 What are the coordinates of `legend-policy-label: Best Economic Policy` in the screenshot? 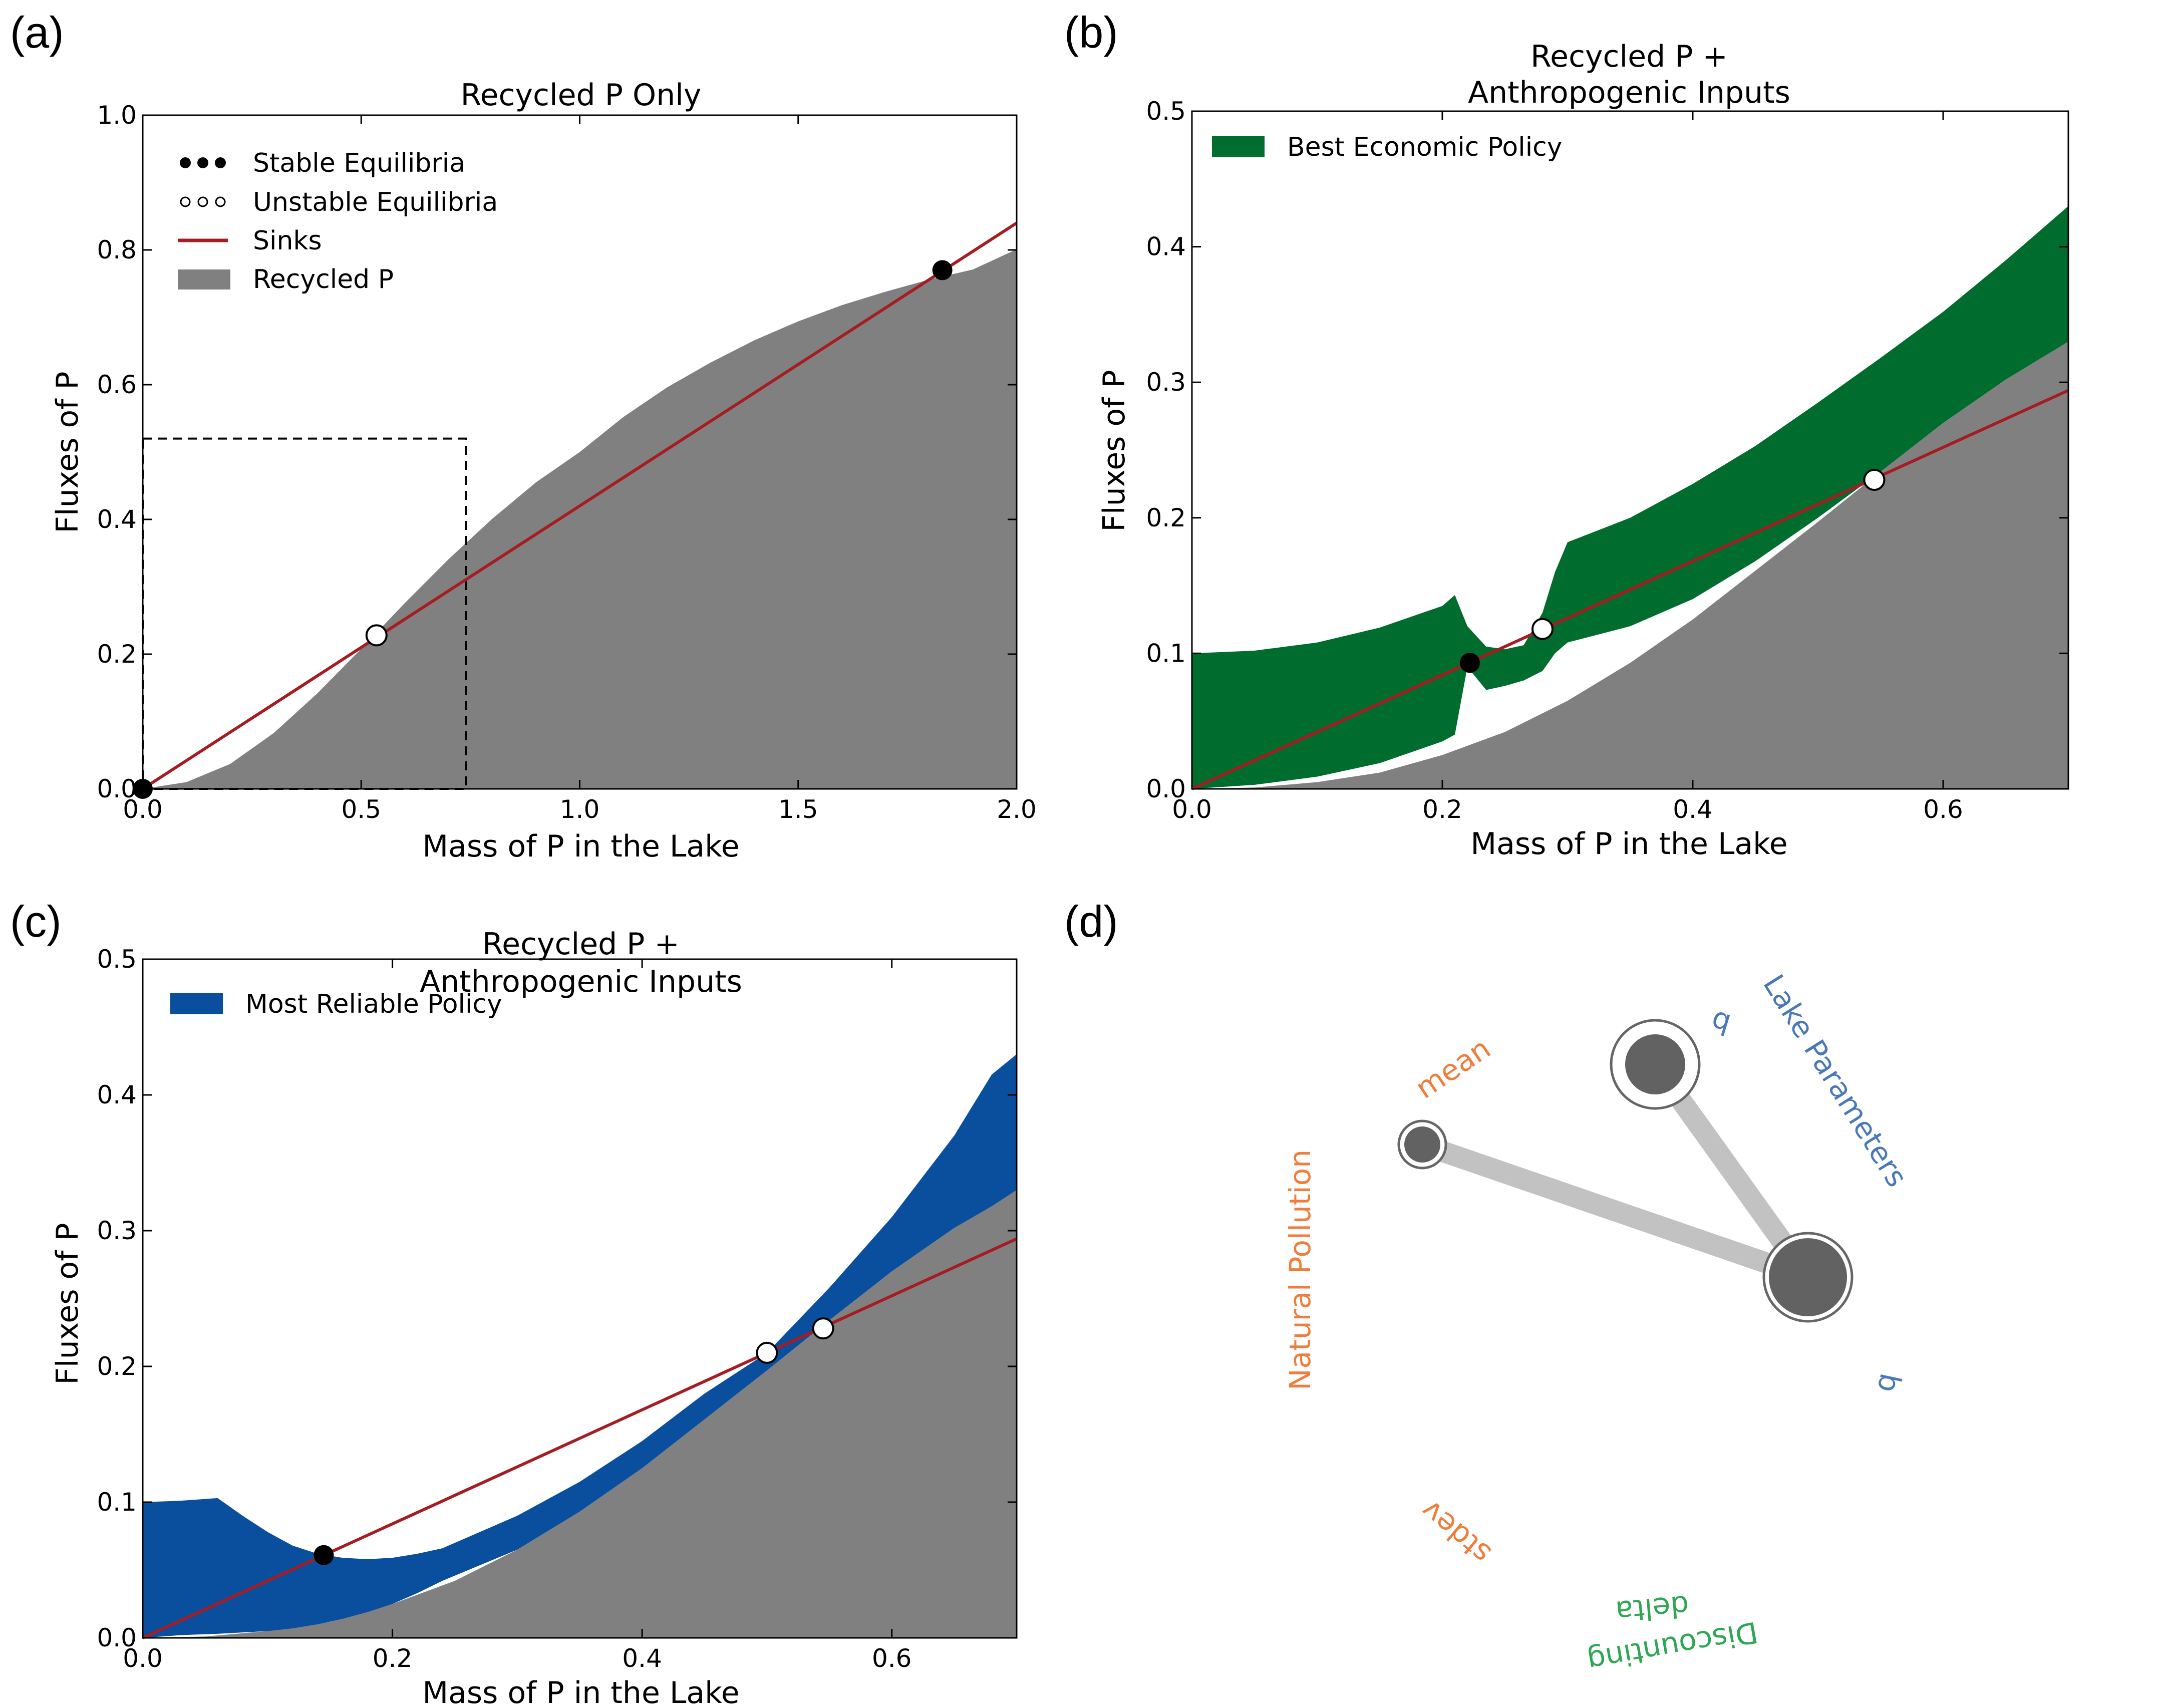 It's located at (1425, 147).